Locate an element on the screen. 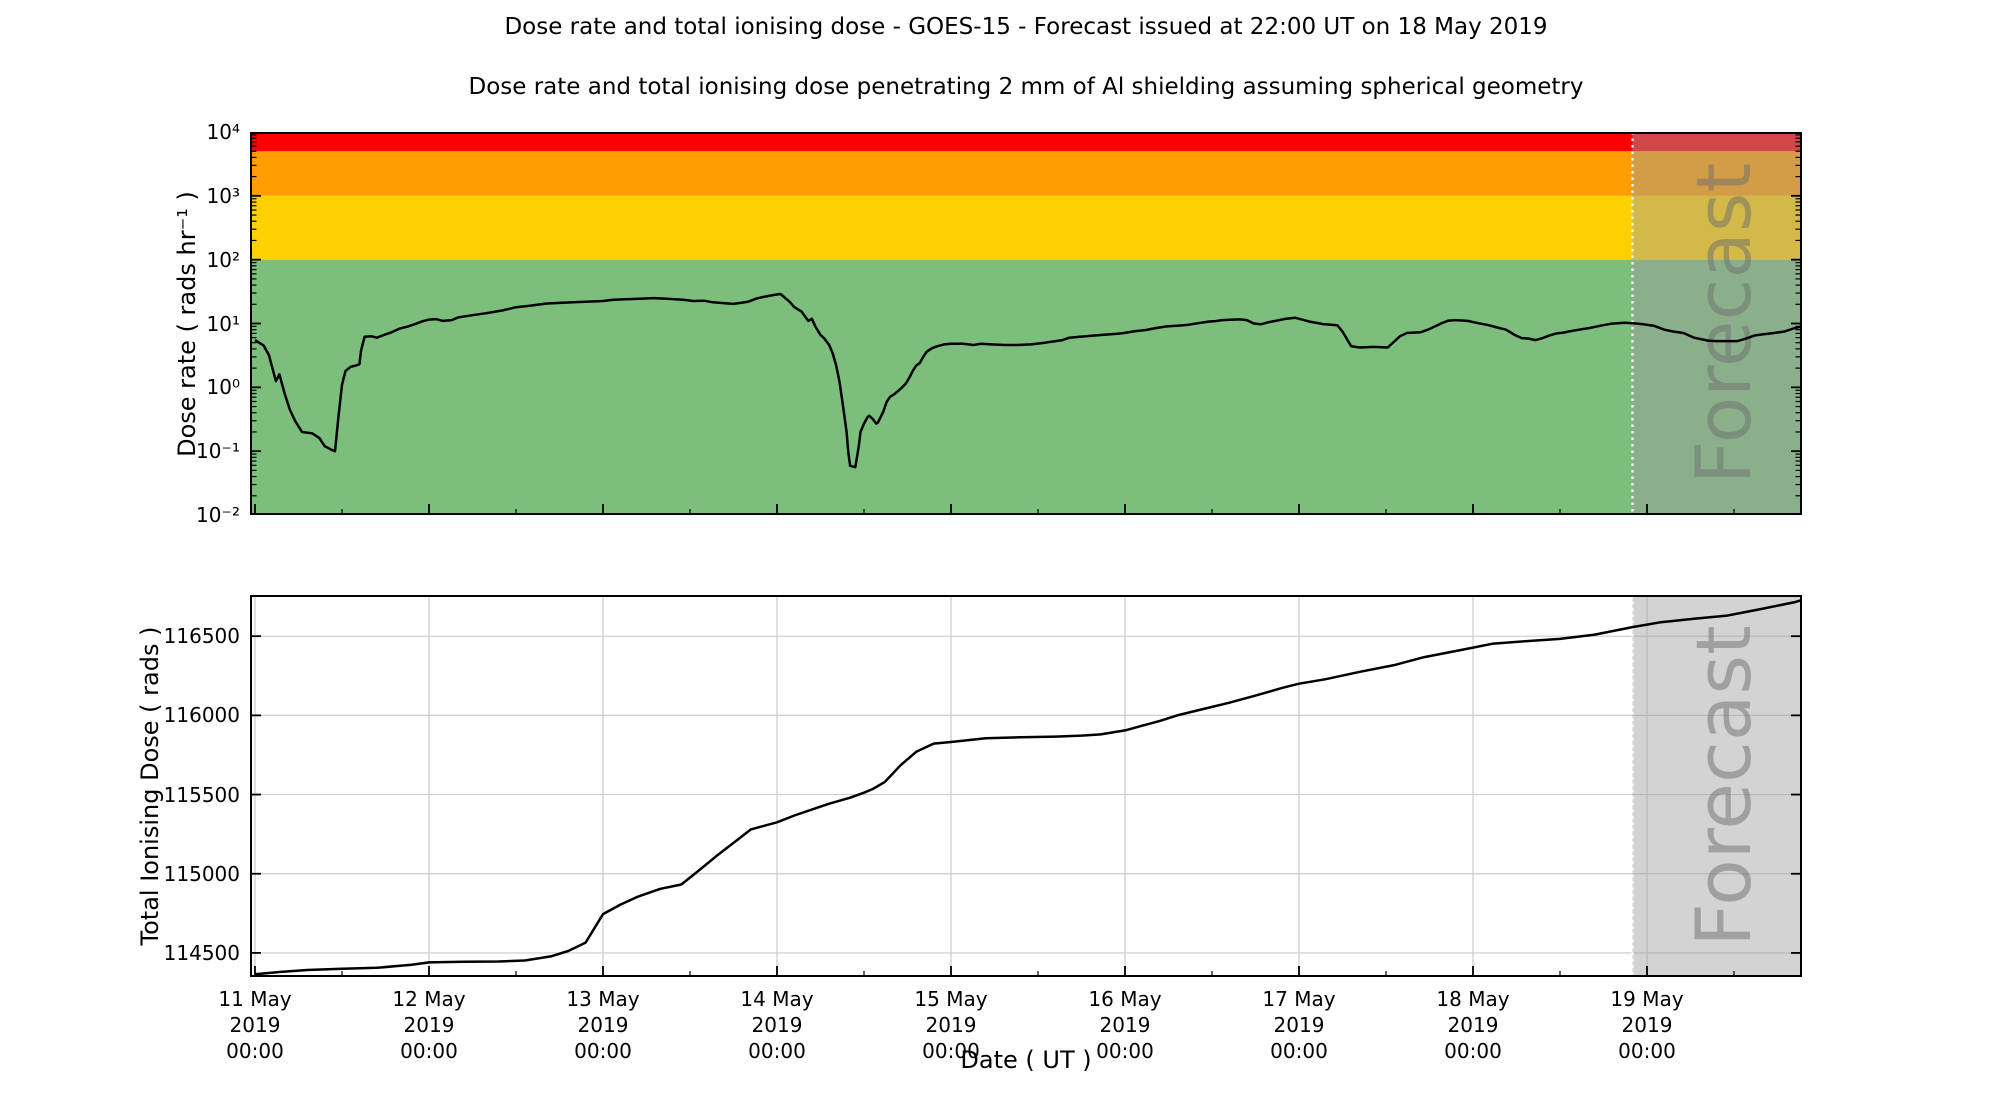 This screenshot has width=2000, height=1100. x-tick-day: 18 May is located at coordinates (1473, 999).